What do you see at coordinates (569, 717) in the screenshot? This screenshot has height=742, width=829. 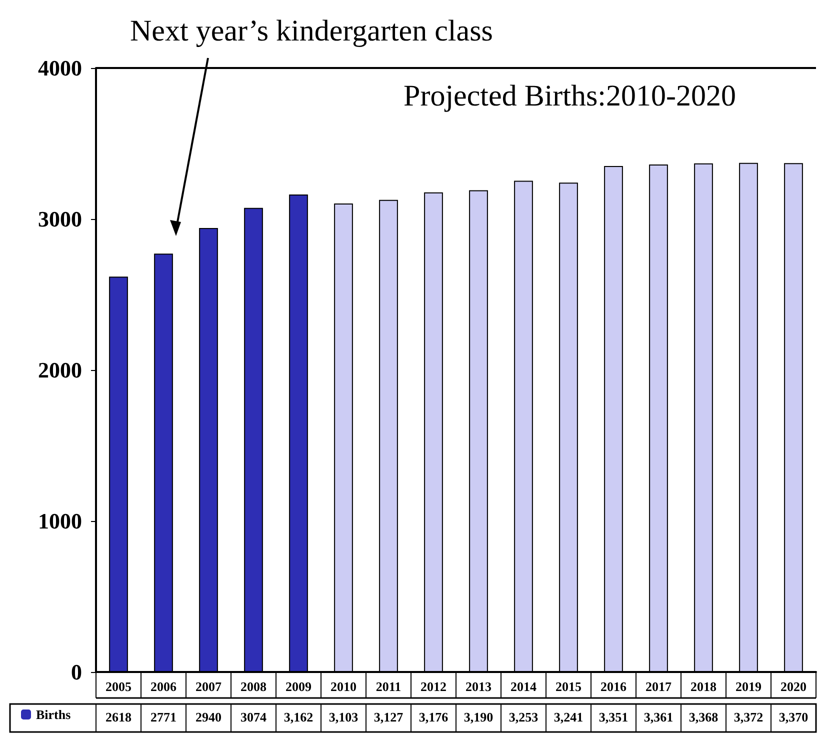 I see `data-label: 3,241` at bounding box center [569, 717].